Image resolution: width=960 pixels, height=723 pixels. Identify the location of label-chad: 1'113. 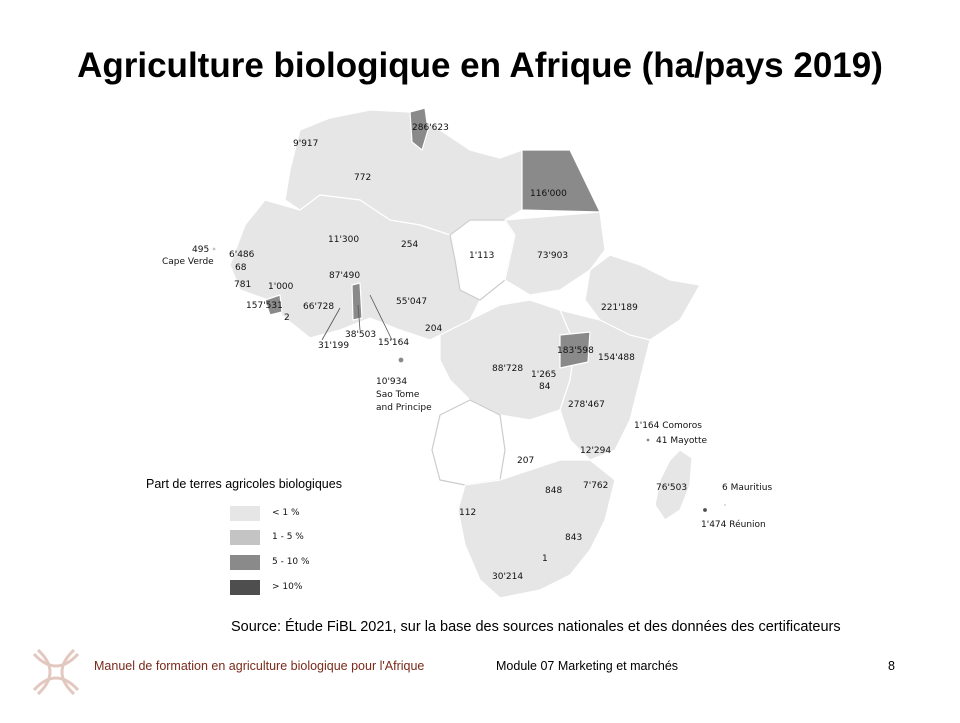
(481, 256).